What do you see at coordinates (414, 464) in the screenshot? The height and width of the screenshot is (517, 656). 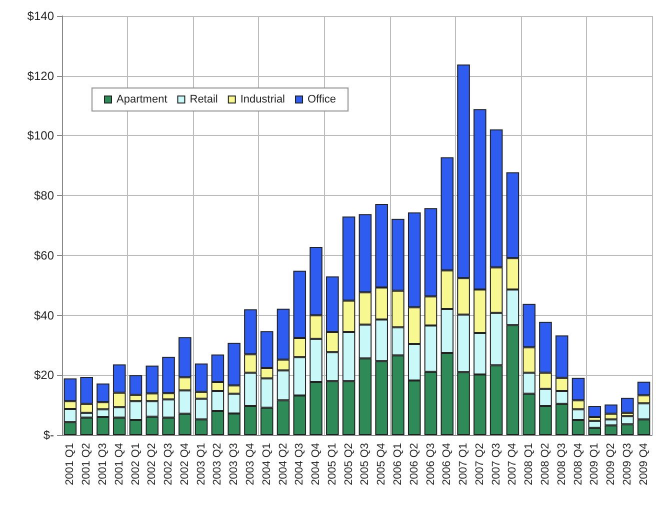 I see `x-tick-label: 2006 Q2` at bounding box center [414, 464].